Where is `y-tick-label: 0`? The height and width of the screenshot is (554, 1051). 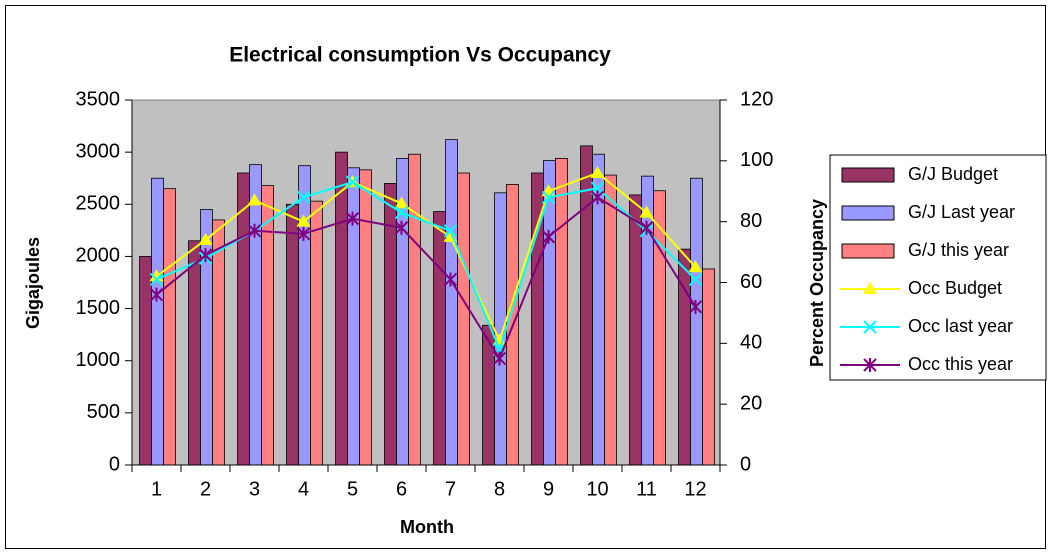 y-tick-label: 0 is located at coordinates (114, 464).